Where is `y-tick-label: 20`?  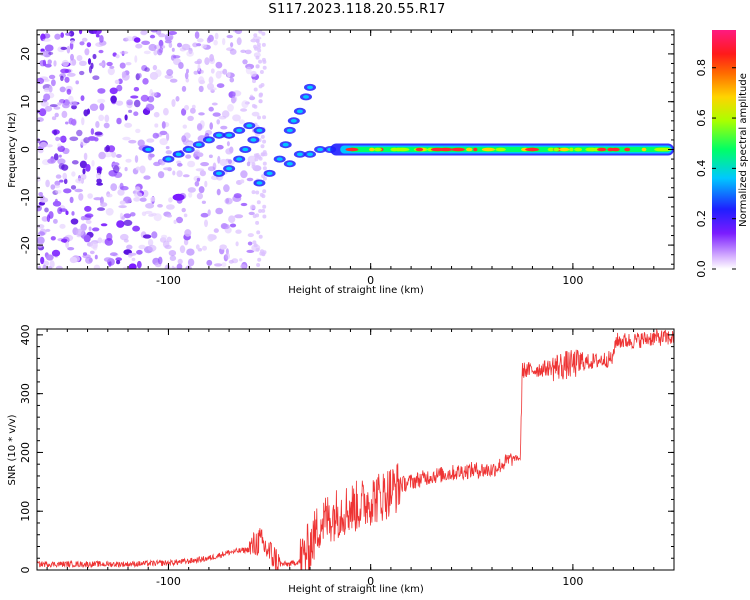
y-tick-label: 20 is located at coordinates (25, 54).